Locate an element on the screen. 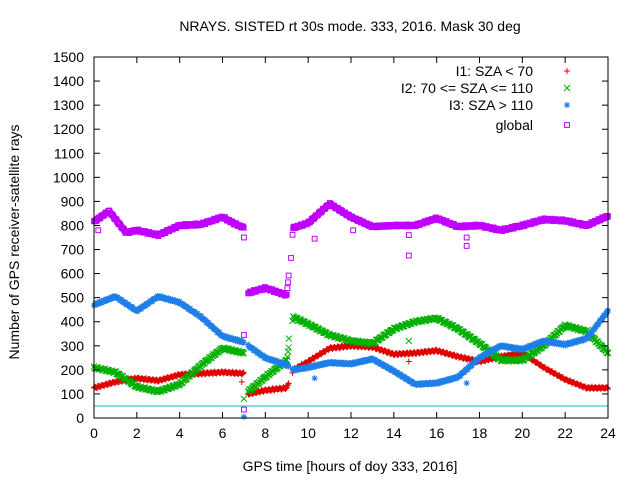 This screenshot has height=480, width=640. legend-marker-i3 is located at coordinates (567, 105).